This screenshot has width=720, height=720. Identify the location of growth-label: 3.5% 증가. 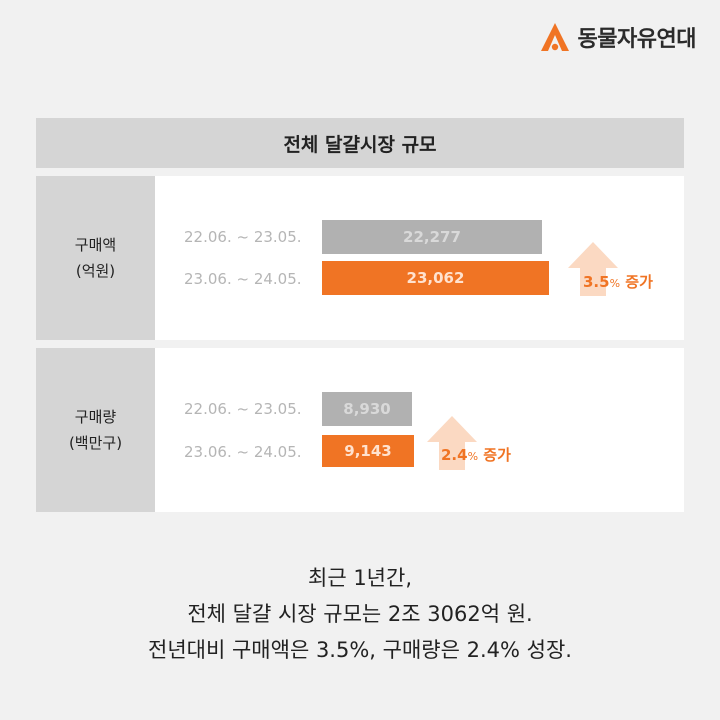
(618, 281).